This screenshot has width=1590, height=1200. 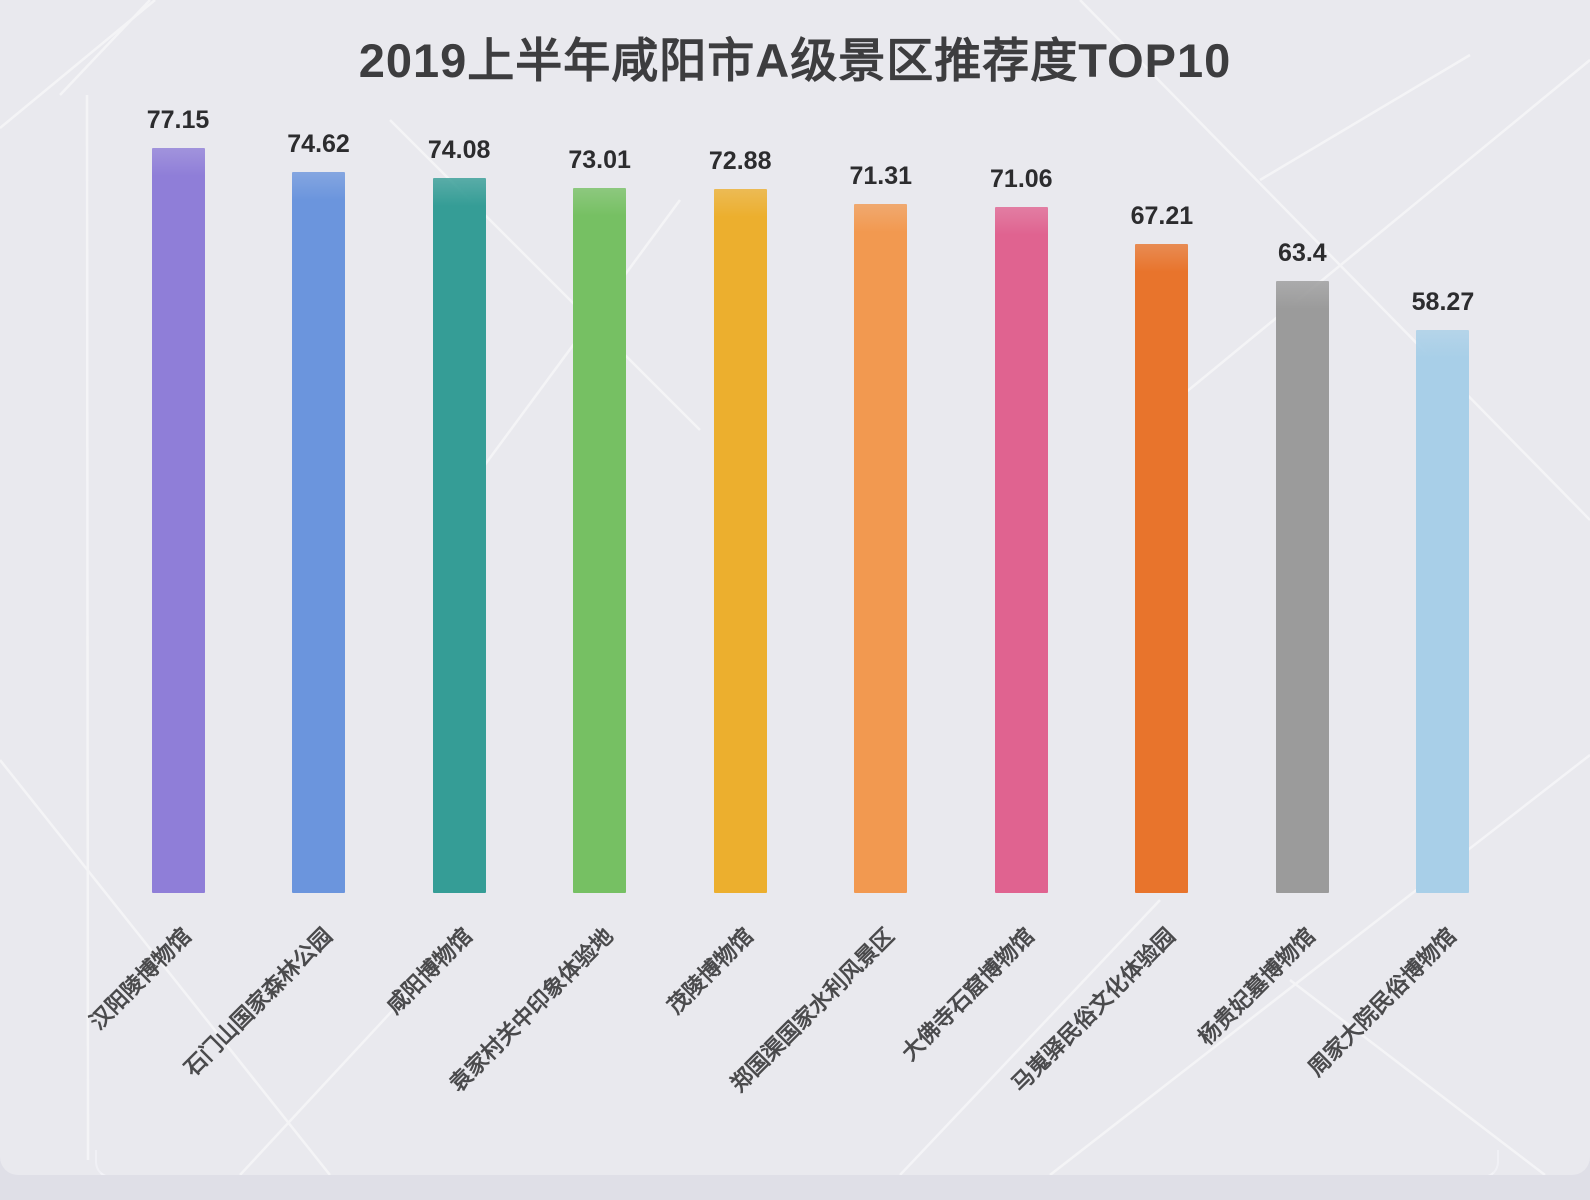 I want to click on category-label: 周家大院民俗博物馆, so click(x=1382, y=1002).